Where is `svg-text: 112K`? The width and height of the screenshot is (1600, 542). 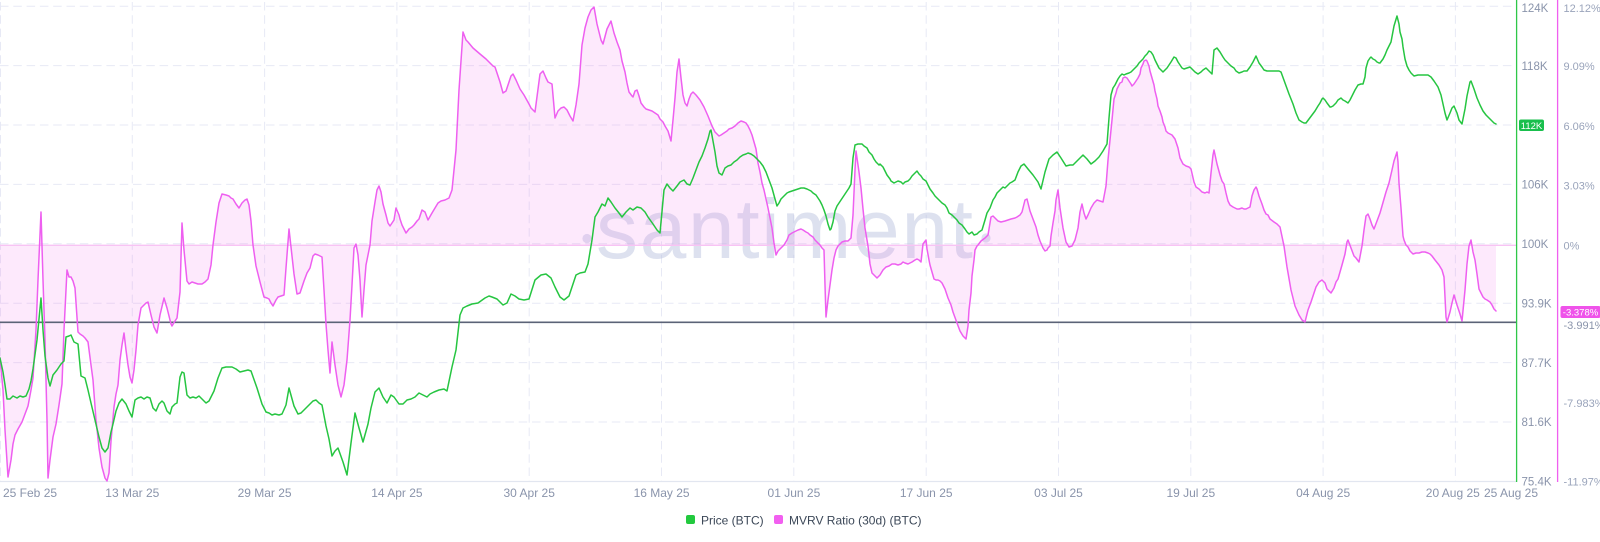
svg-text: 112K is located at coordinates (1532, 126).